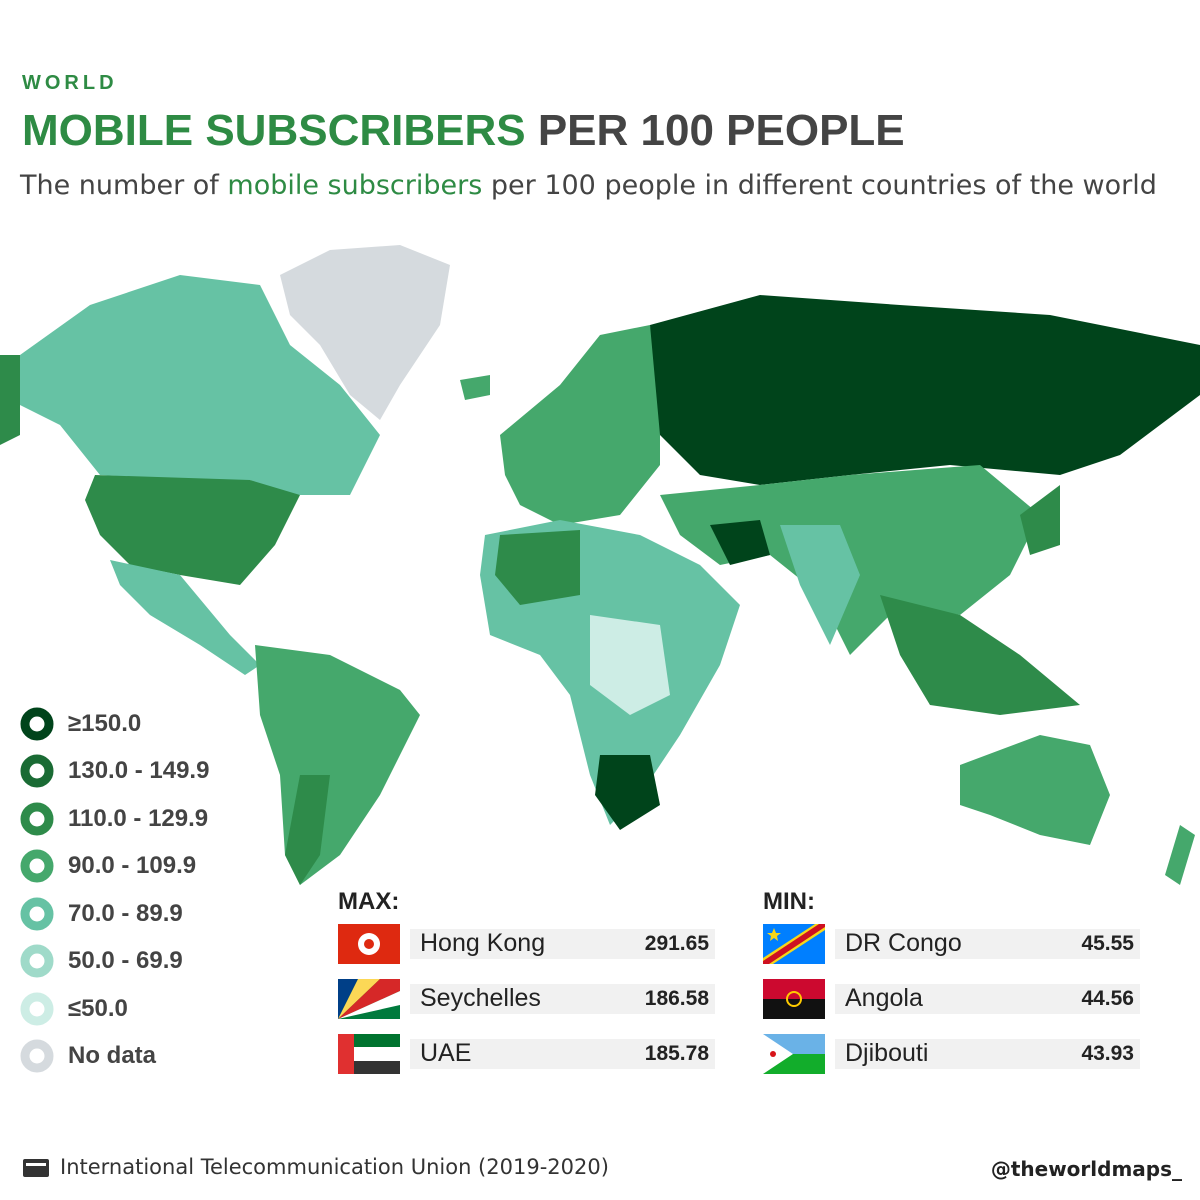  I want to click on min-label: MIN:, so click(789, 901).